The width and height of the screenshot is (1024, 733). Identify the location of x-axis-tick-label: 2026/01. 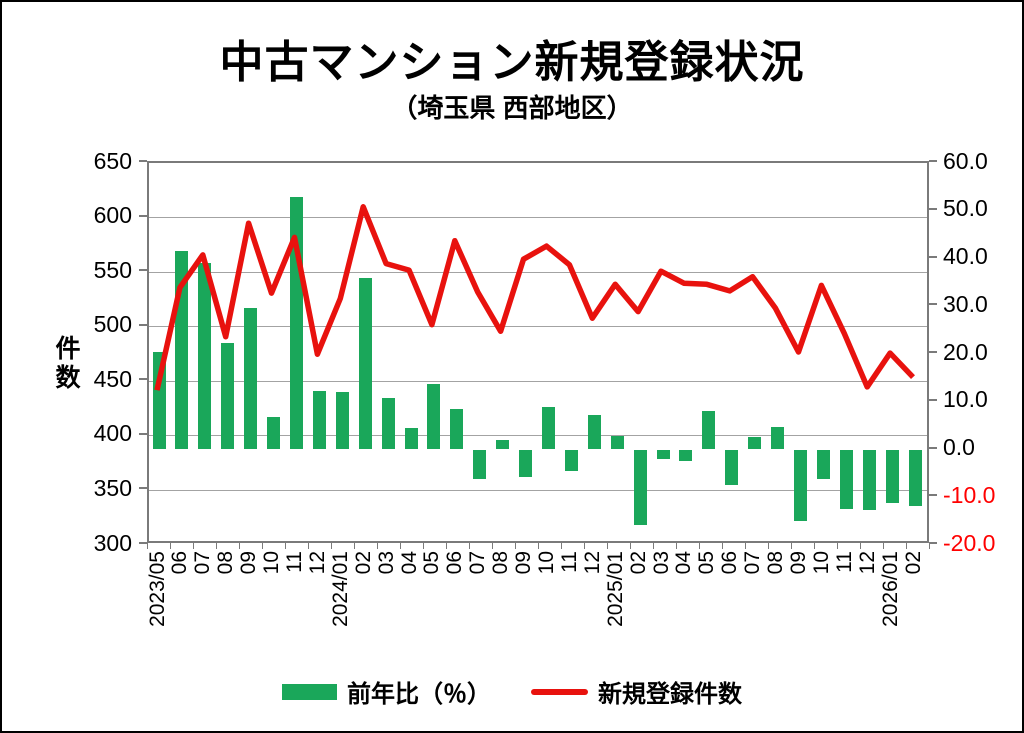
(890, 589).